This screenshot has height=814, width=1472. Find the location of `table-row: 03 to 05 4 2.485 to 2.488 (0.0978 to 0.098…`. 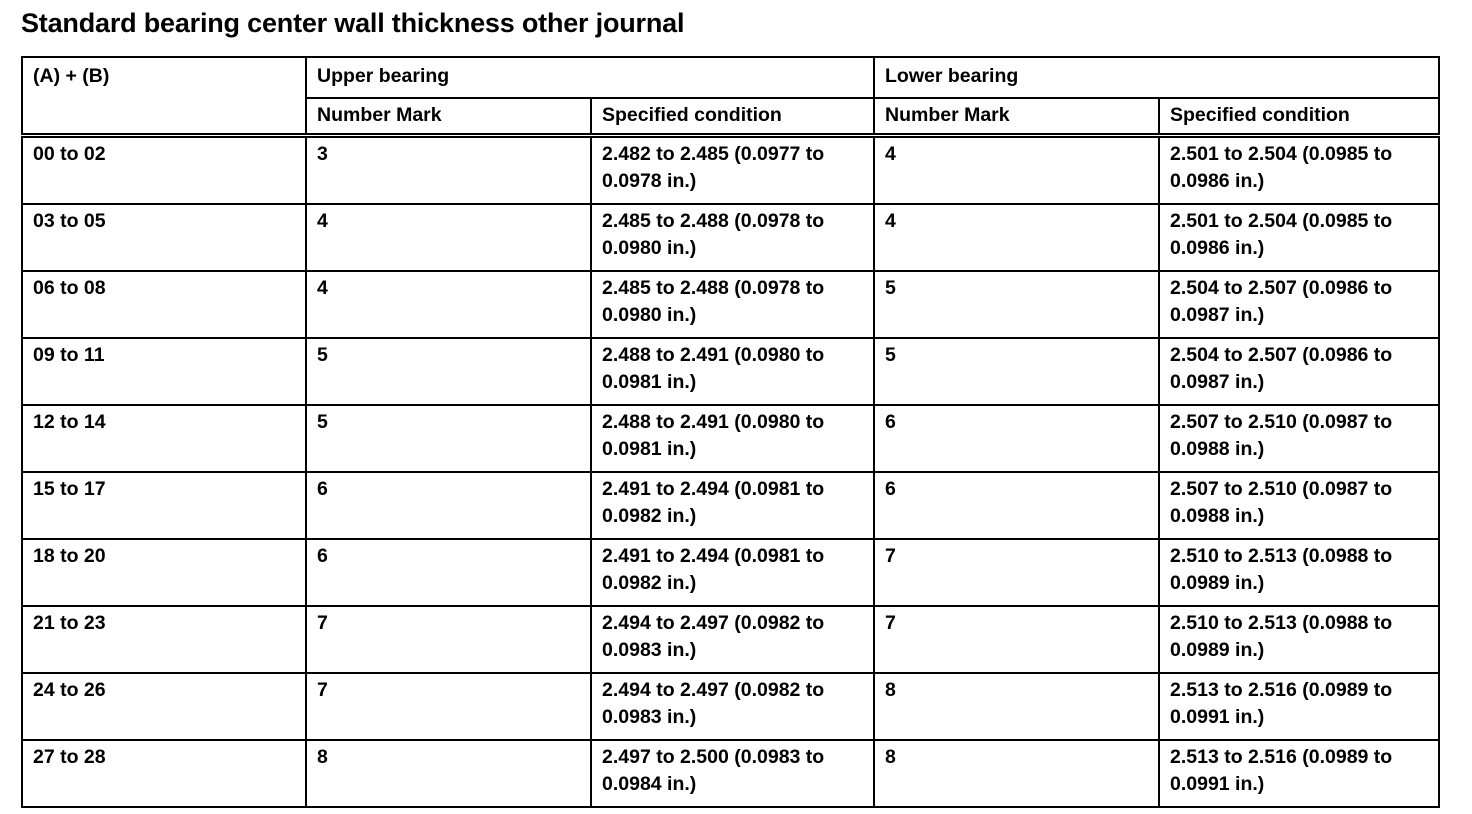

table-row: 03 to 05 4 2.485 to 2.488 (0.0978 to 0.098… is located at coordinates (730, 237).